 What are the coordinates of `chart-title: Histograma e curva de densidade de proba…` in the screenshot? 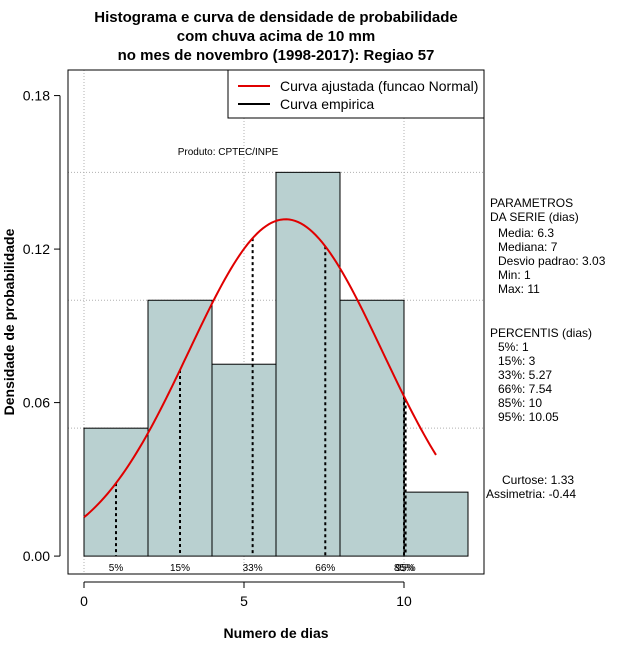 It's located at (275, 36).